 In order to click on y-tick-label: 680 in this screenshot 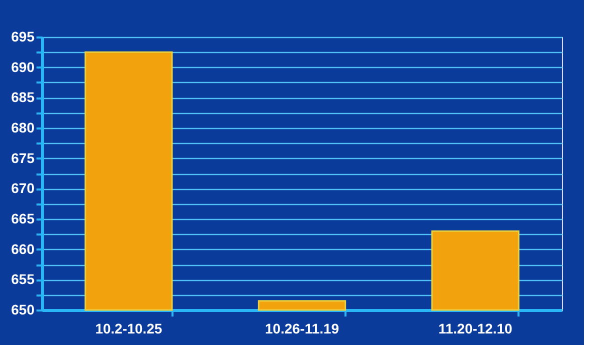, I will do `click(23, 128)`.